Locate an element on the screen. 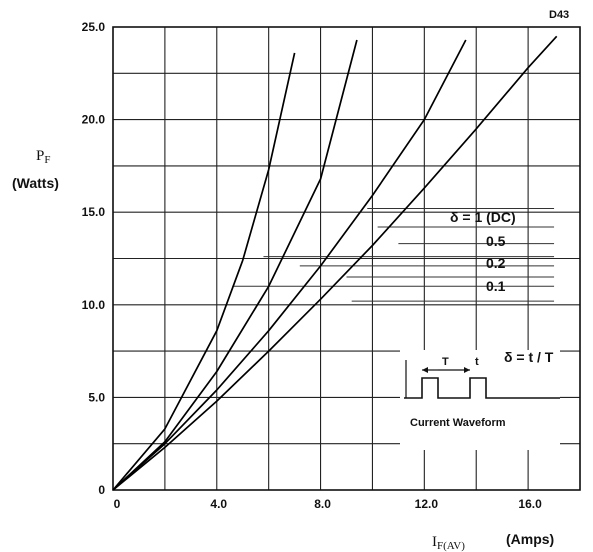 The image size is (593, 552). x-tick-label: 12.0 is located at coordinates (427, 504).